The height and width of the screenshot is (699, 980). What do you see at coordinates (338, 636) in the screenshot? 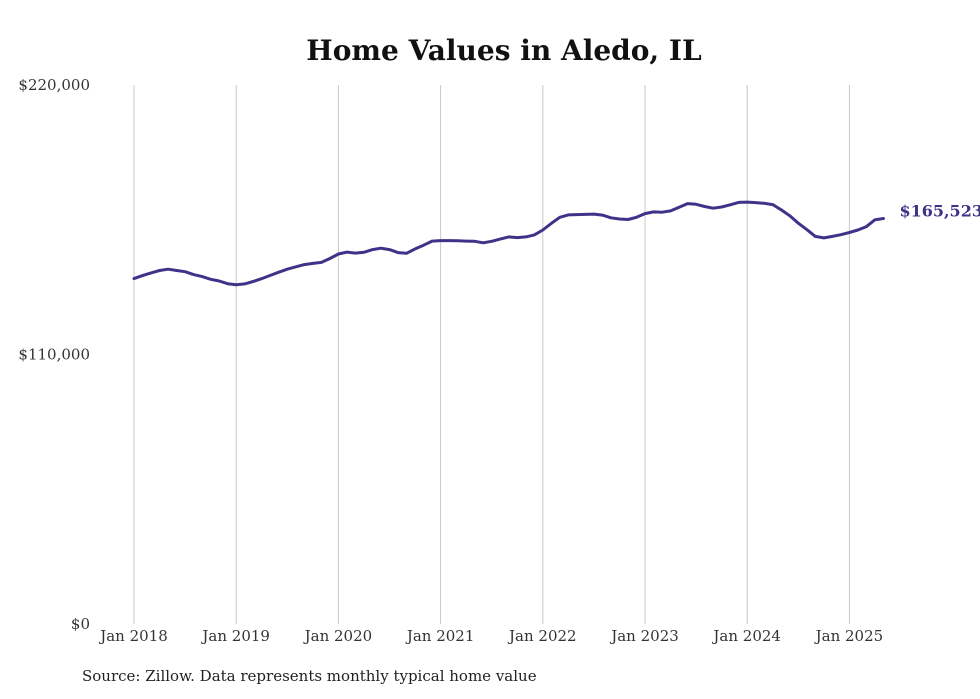
I see `x-tick-label: Jan 2020` at bounding box center [338, 636].